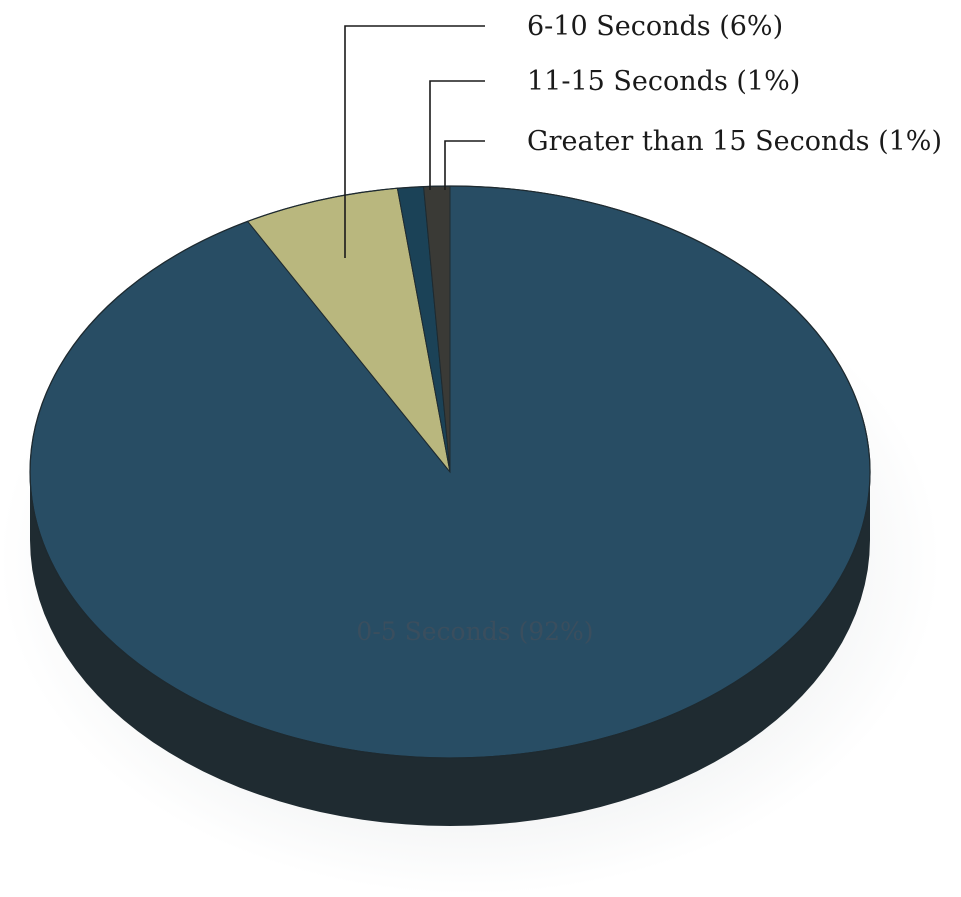 Image resolution: width=961 pixels, height=897 pixels. What do you see at coordinates (663, 81) in the screenshot?
I see `data-label-11-15-seconds: 11-15 Seconds (1%)` at bounding box center [663, 81].